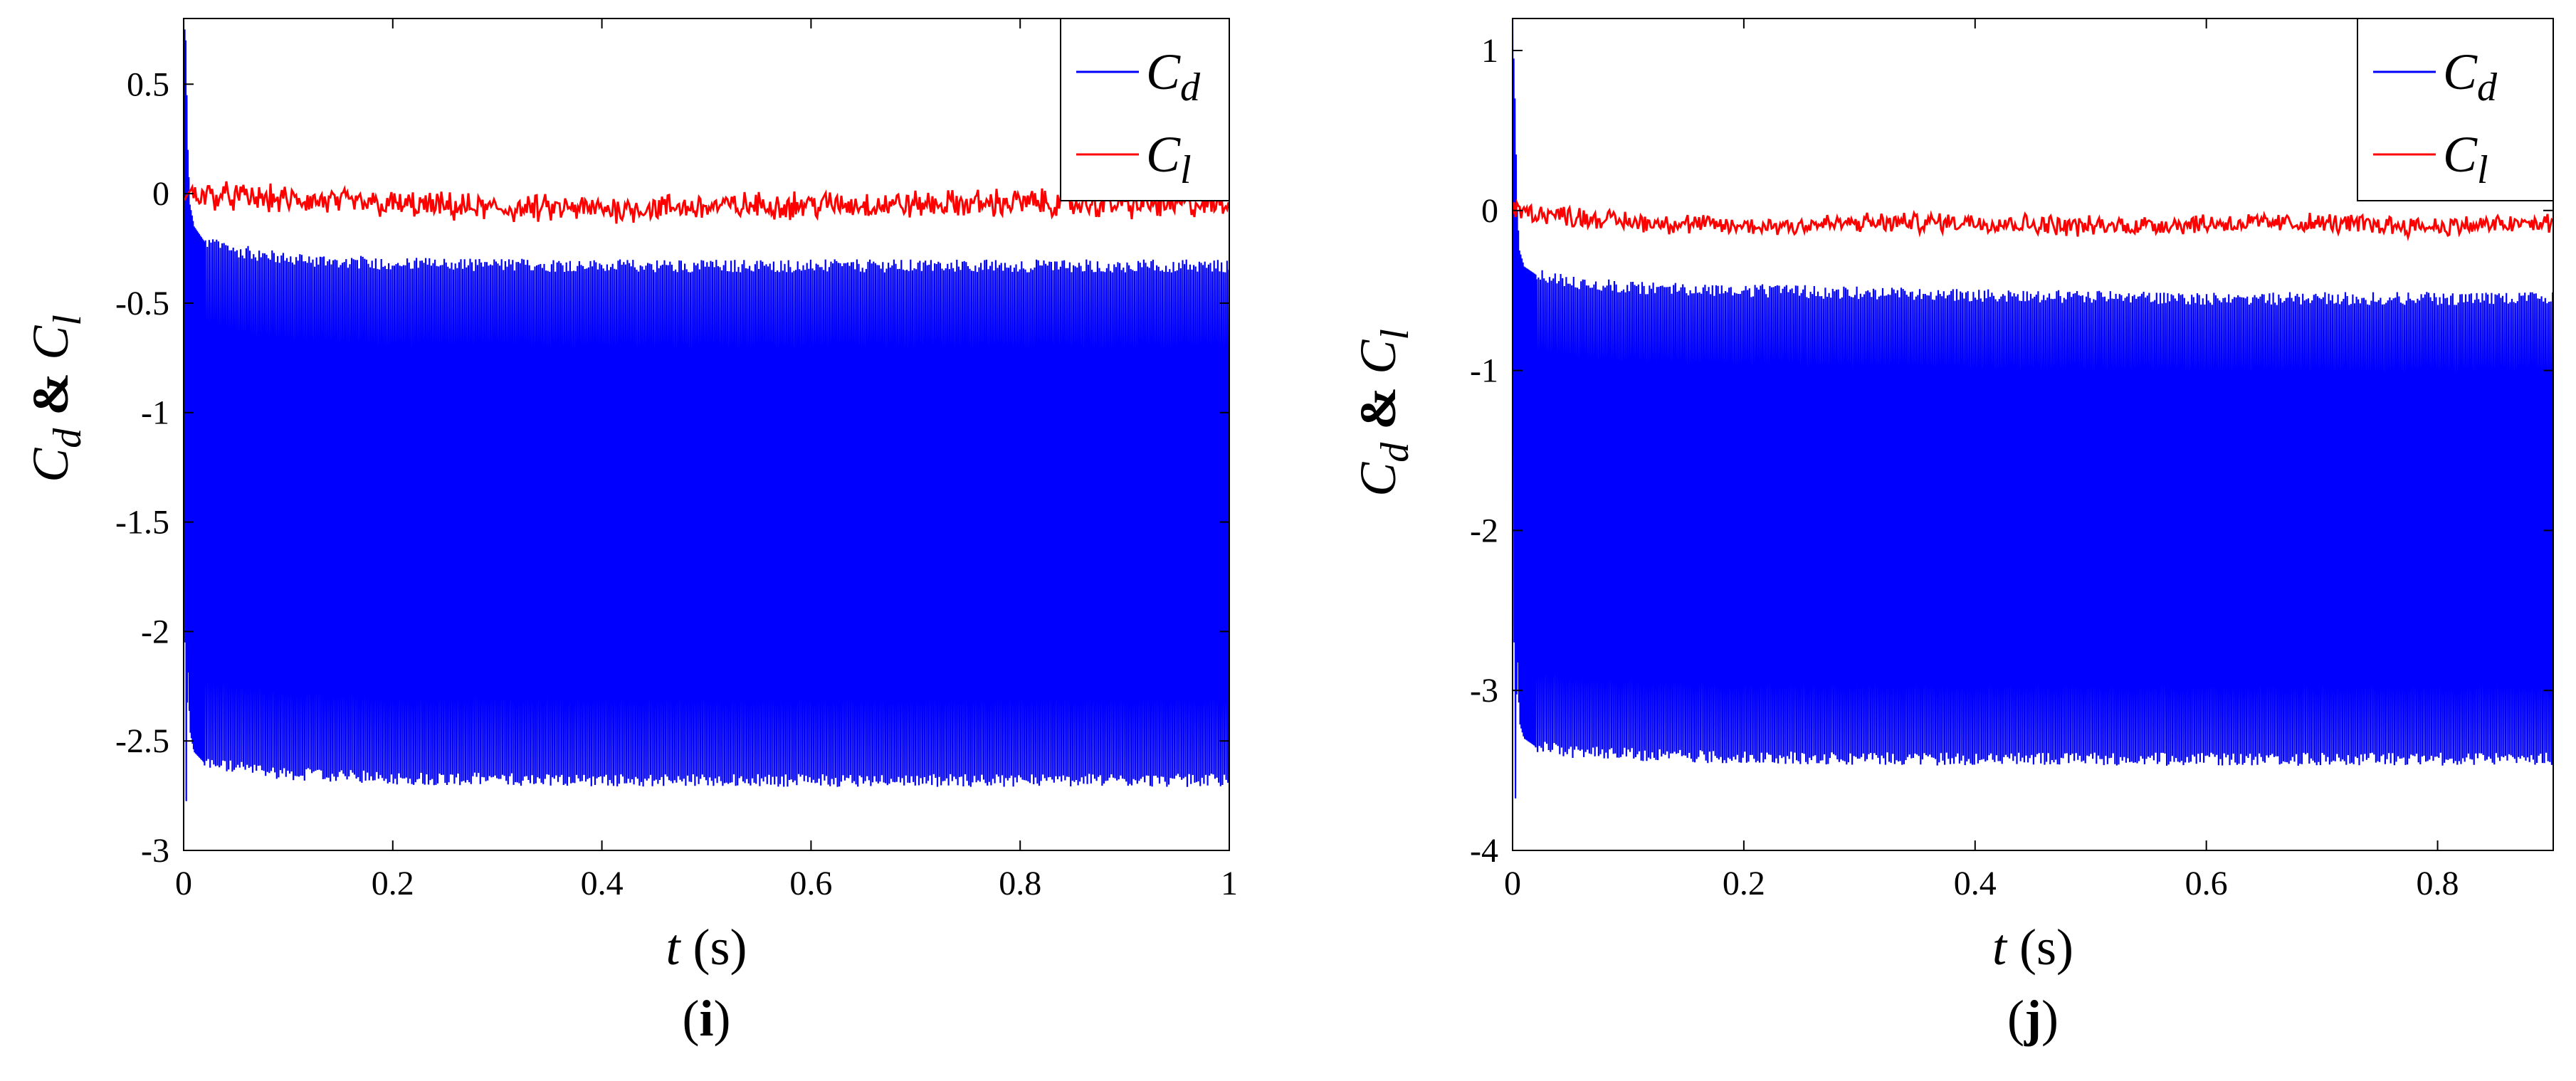  I want to click on y-tick-label: 1, so click(1489, 51).